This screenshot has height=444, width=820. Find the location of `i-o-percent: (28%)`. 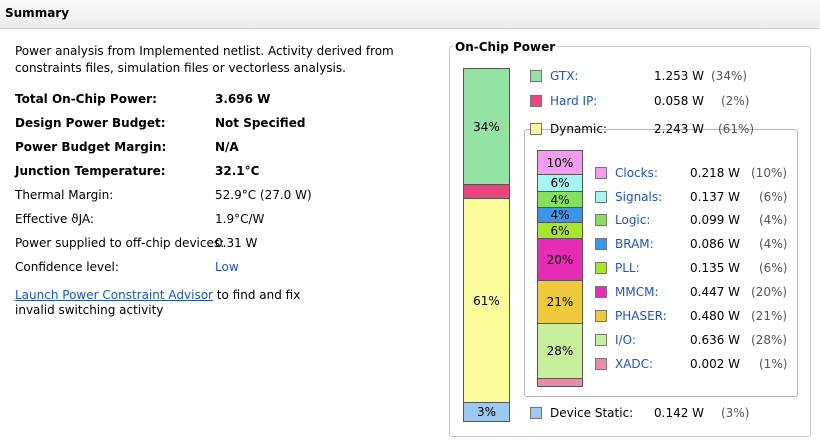

i-o-percent: (28%) is located at coordinates (769, 340).